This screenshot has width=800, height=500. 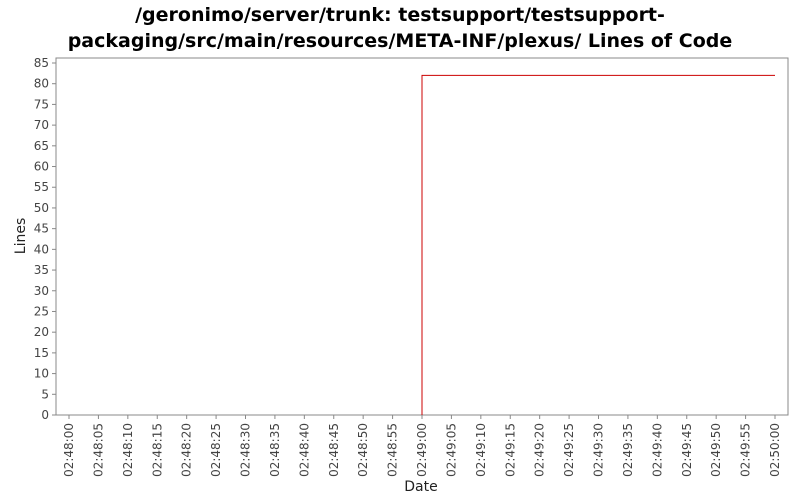 I want to click on y-tick-label: 5, so click(x=45, y=394).